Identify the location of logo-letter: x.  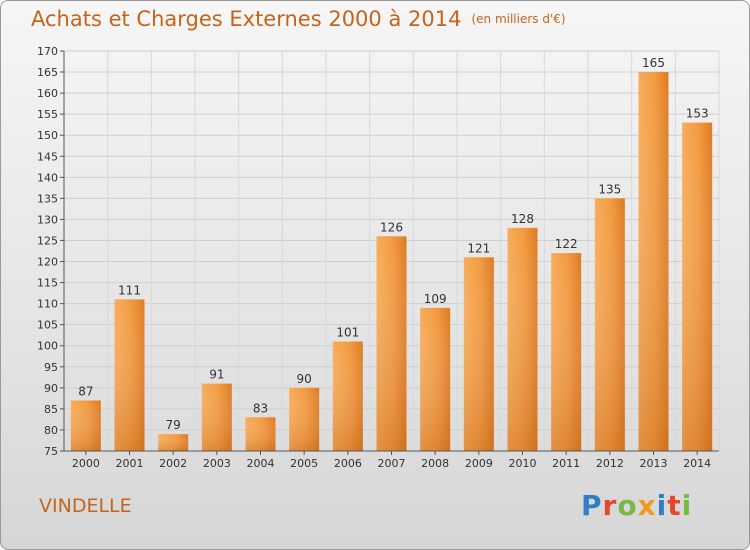
(647, 505).